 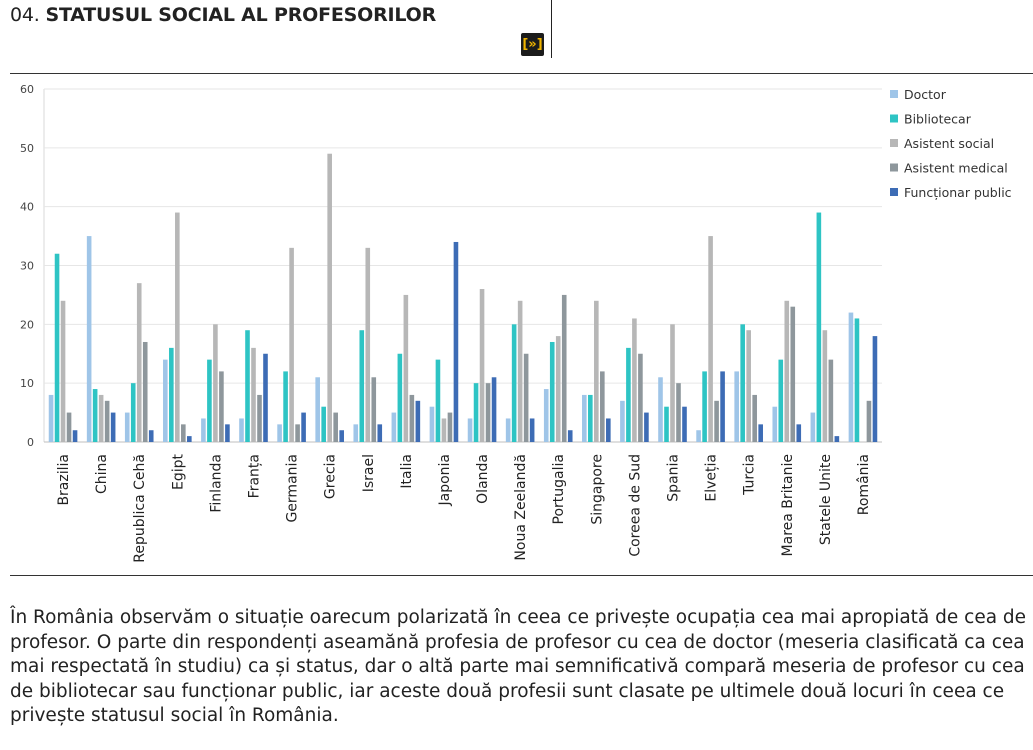 I want to click on vertical-divider, so click(x=551, y=29).